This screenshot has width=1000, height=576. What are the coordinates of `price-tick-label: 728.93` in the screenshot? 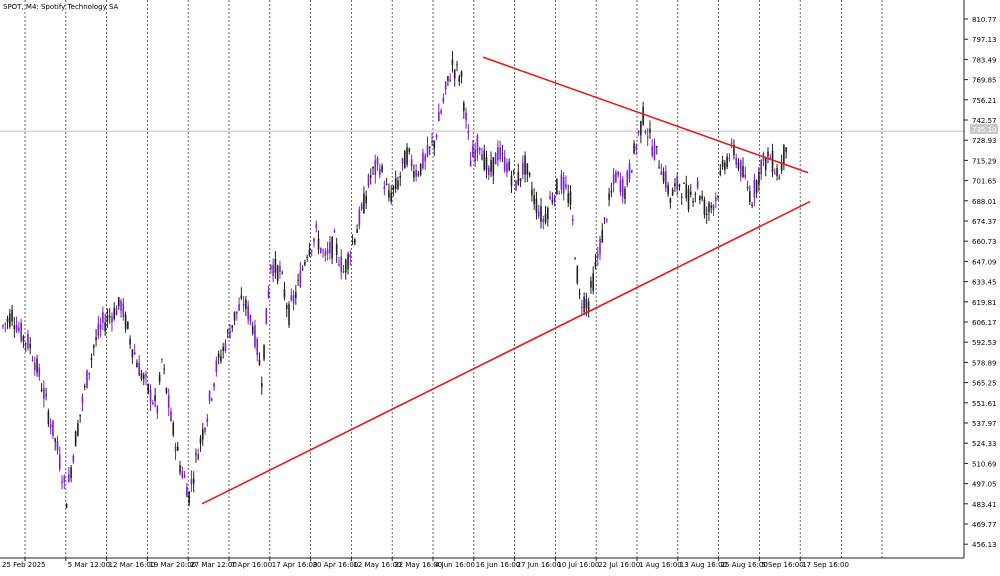 It's located at (984, 141).